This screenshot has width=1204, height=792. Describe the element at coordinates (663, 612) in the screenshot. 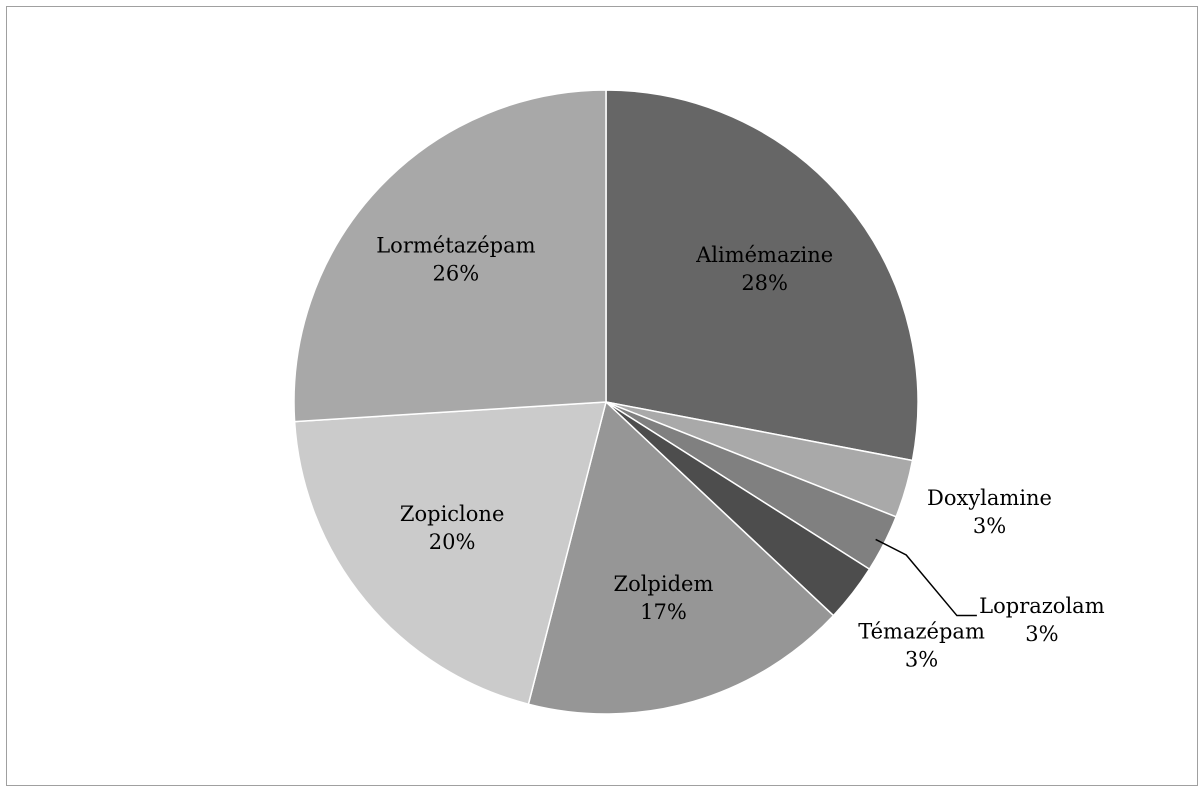

I see `slice-value: 17%` at that location.